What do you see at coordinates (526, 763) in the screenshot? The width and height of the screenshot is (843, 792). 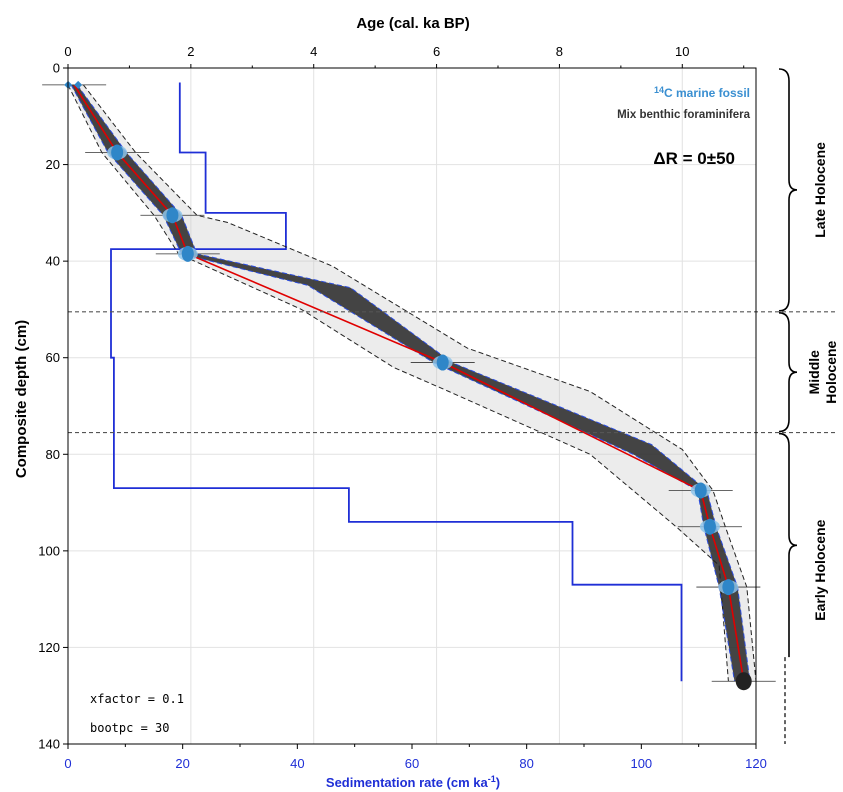 I see `bottom-tick-label-80: 80` at bounding box center [526, 763].